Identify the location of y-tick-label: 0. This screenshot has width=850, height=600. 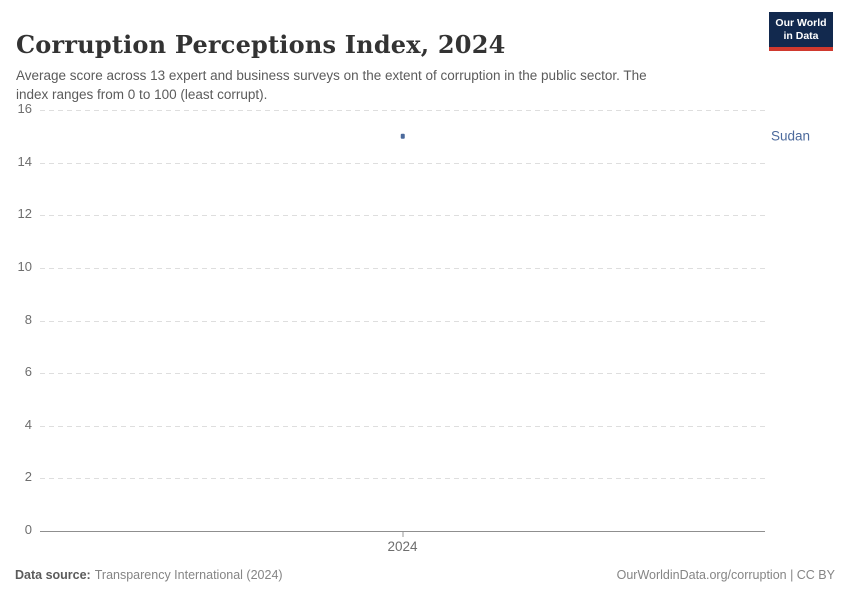
(28, 529).